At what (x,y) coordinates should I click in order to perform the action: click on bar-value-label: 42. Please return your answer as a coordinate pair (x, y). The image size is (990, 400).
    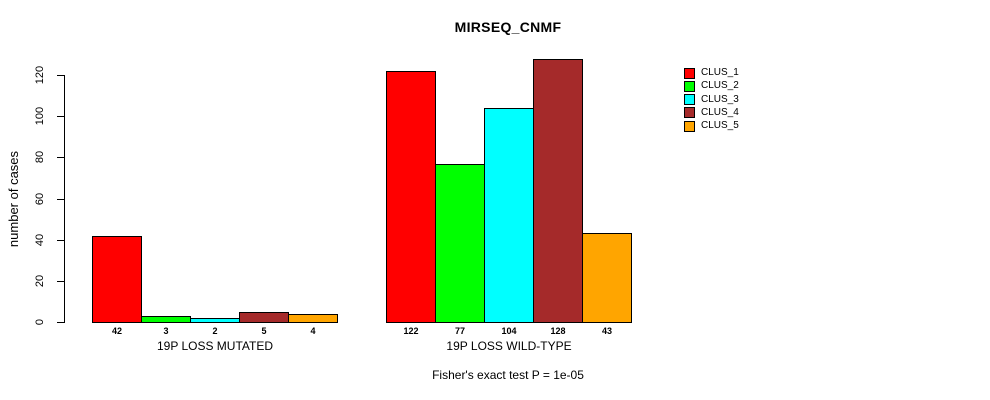
    Looking at the image, I should click on (116, 331).